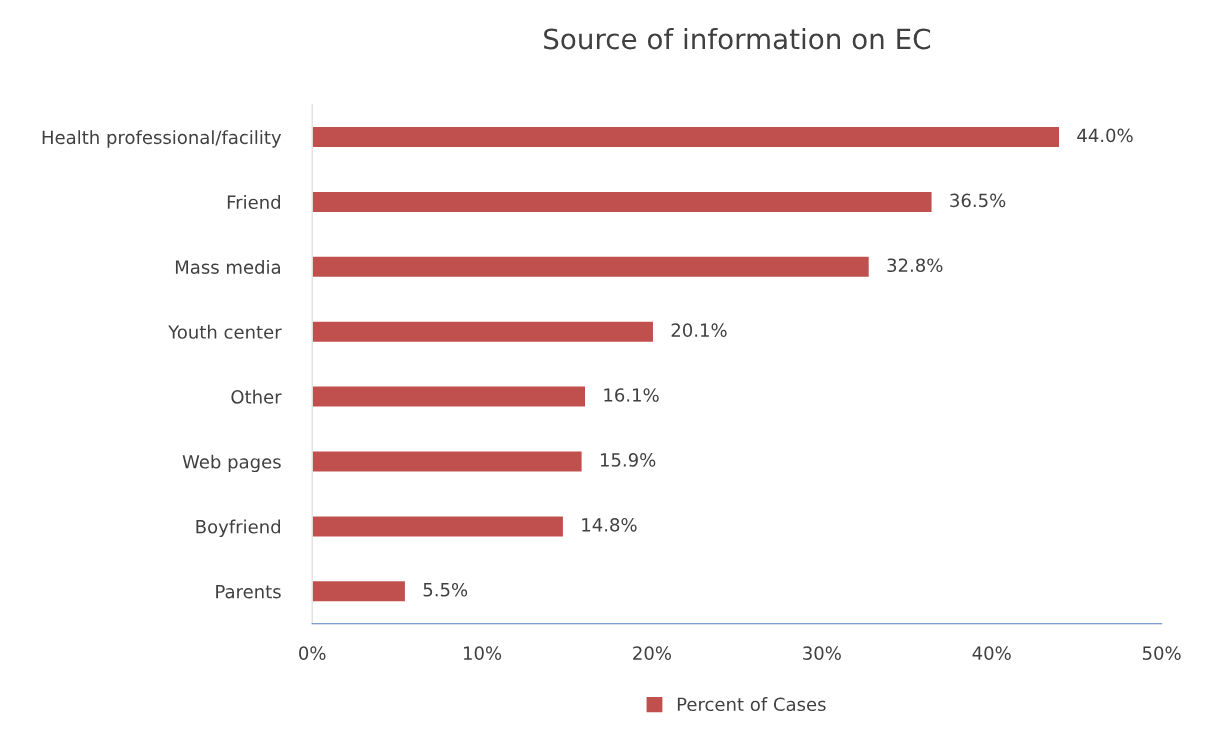  What do you see at coordinates (1105, 135) in the screenshot?
I see `data-label: 44.0%` at bounding box center [1105, 135].